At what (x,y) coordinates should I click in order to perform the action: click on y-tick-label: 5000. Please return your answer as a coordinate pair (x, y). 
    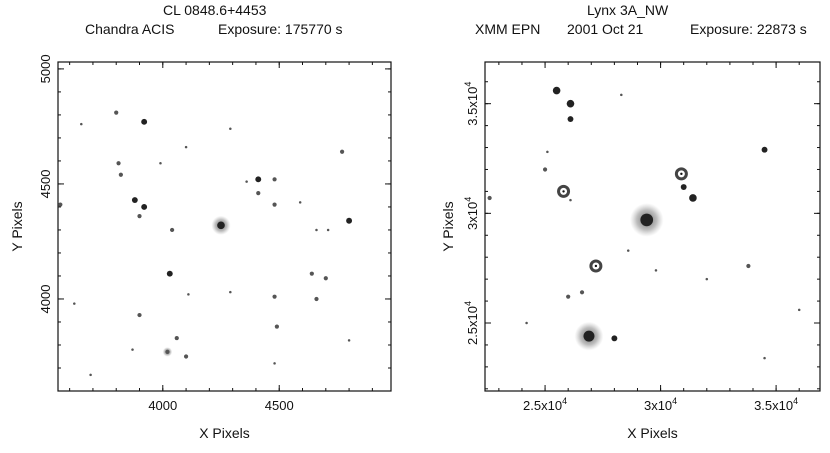
    Looking at the image, I should click on (45, 68).